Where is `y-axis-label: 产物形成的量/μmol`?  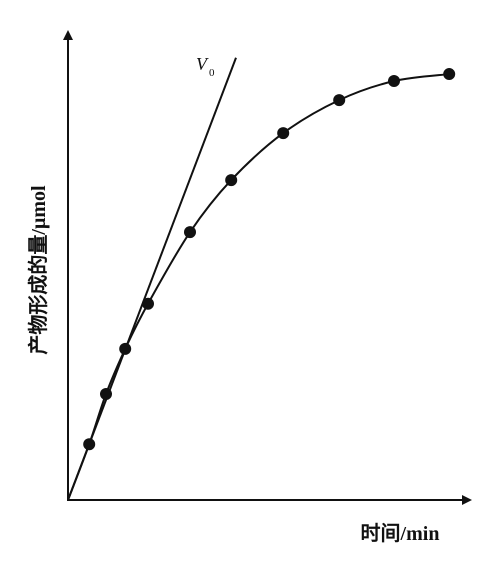
y-axis-label: 产物形成的量/μmol is located at coordinates (38, 270).